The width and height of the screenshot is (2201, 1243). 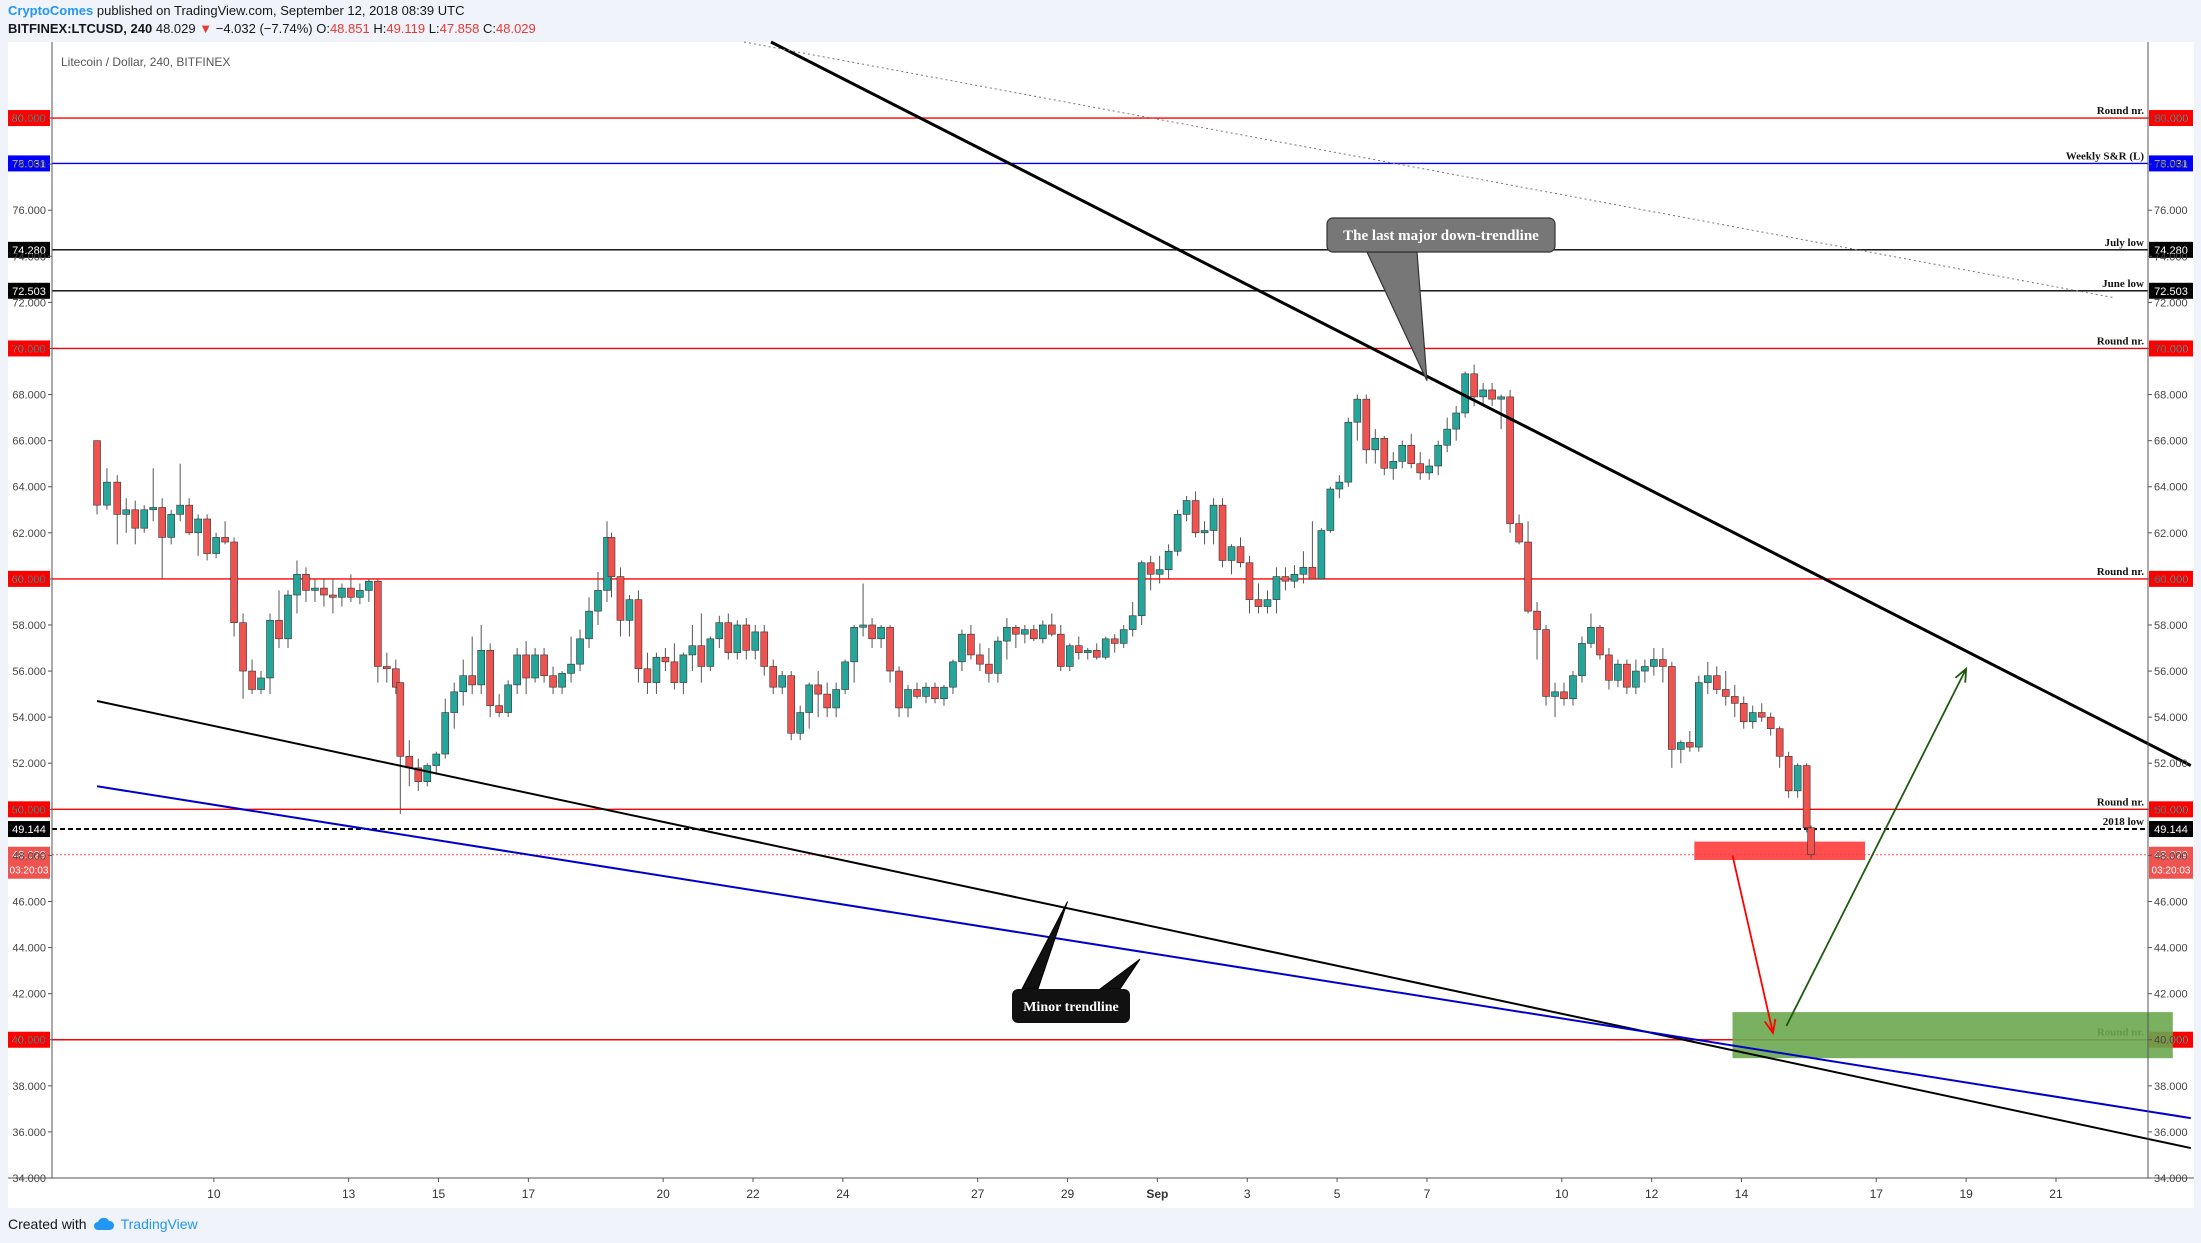 What do you see at coordinates (2171, 119) in the screenshot?
I see `right-price-tag-label: 80.000` at bounding box center [2171, 119].